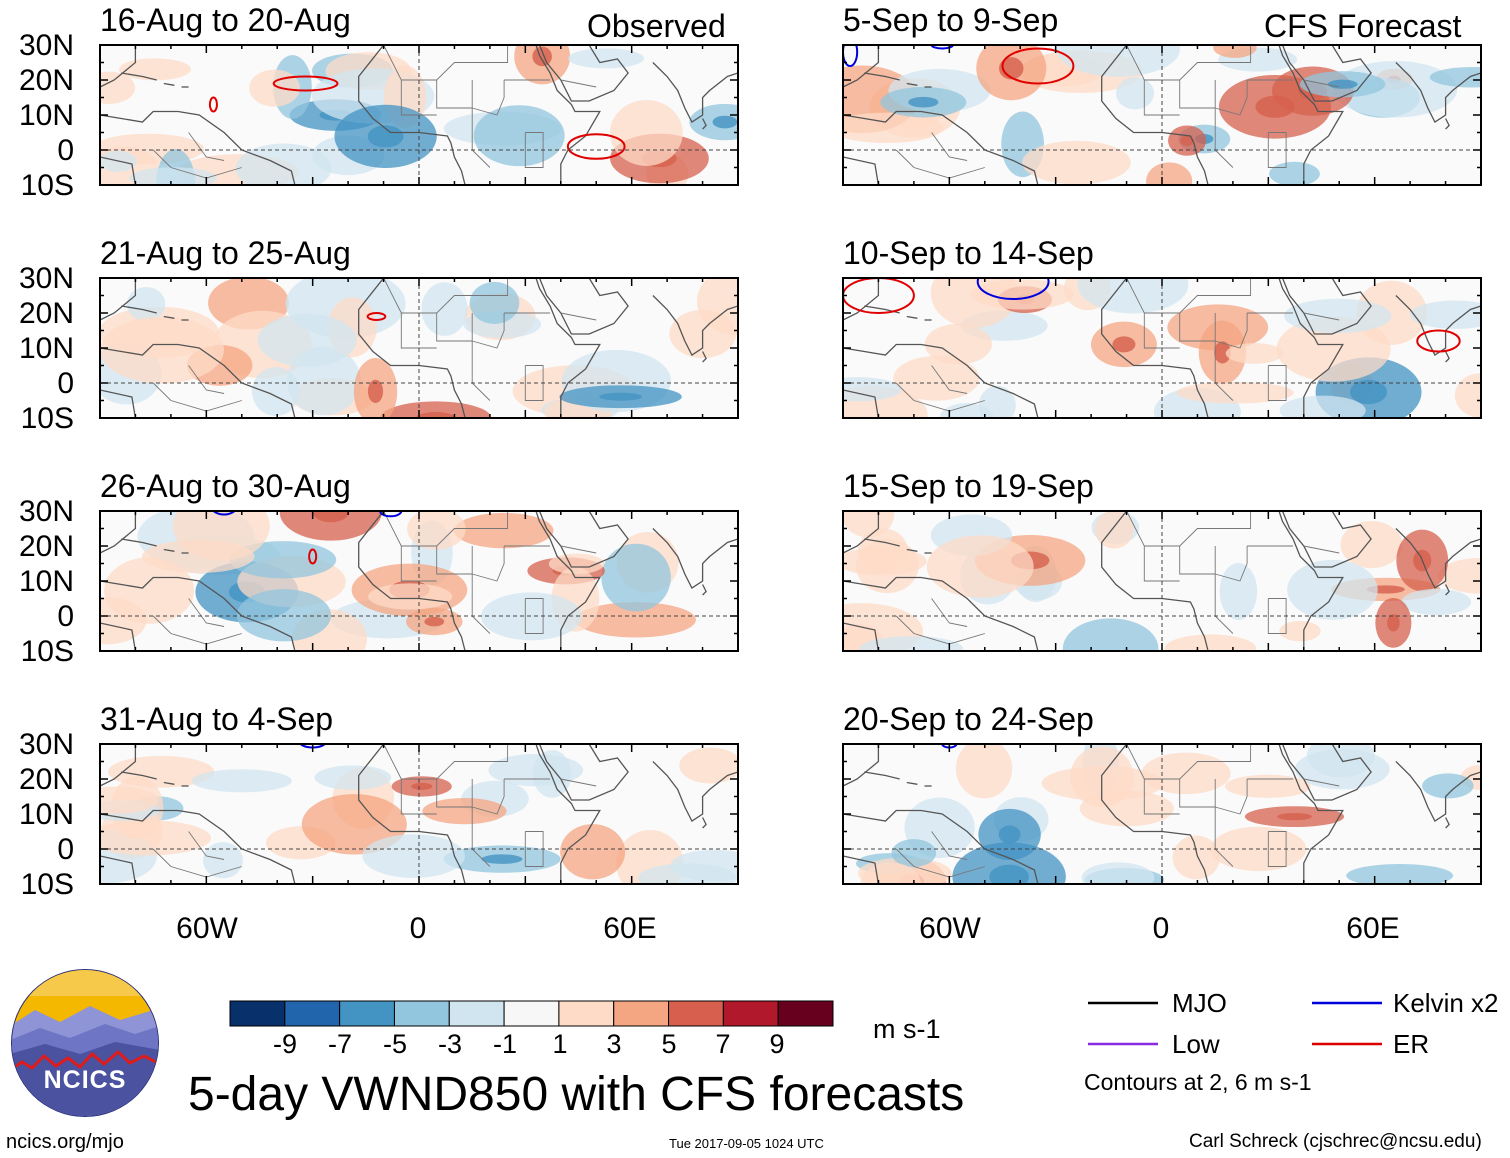  Describe the element at coordinates (1235, 1023) in the screenshot. I see `legend` at that location.